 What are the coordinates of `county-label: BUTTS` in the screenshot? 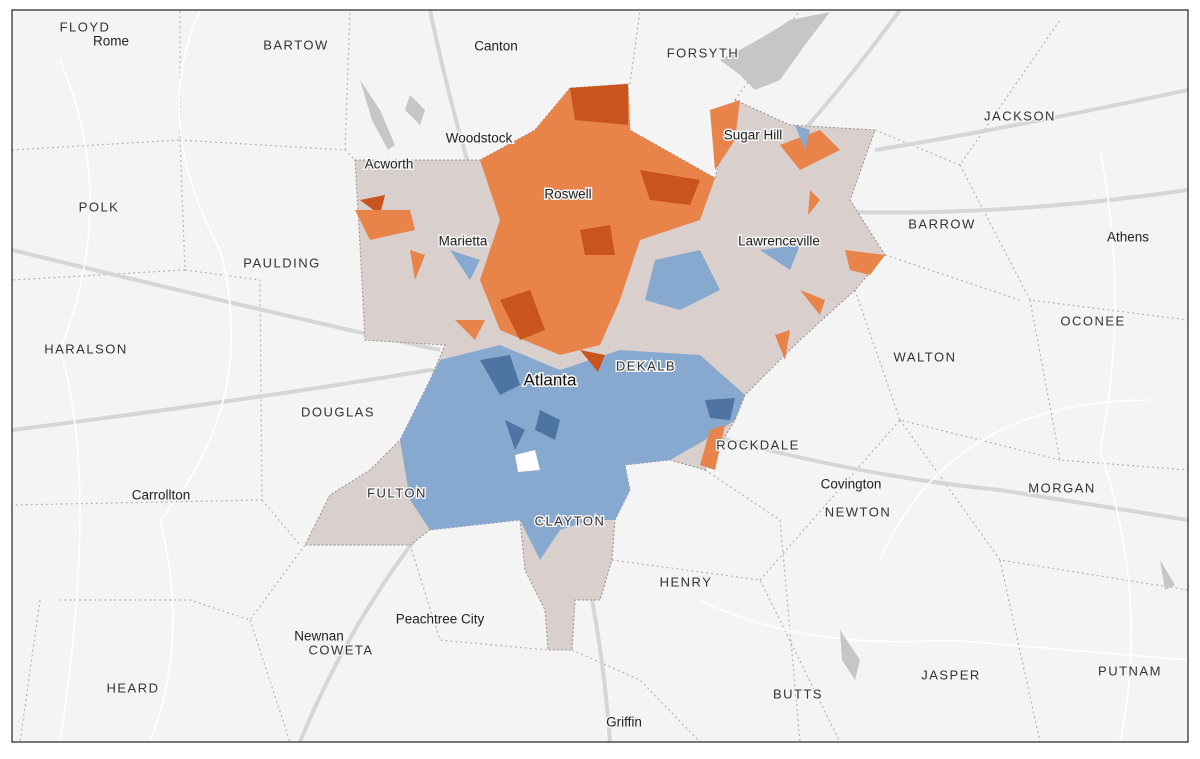 It's located at (798, 693).